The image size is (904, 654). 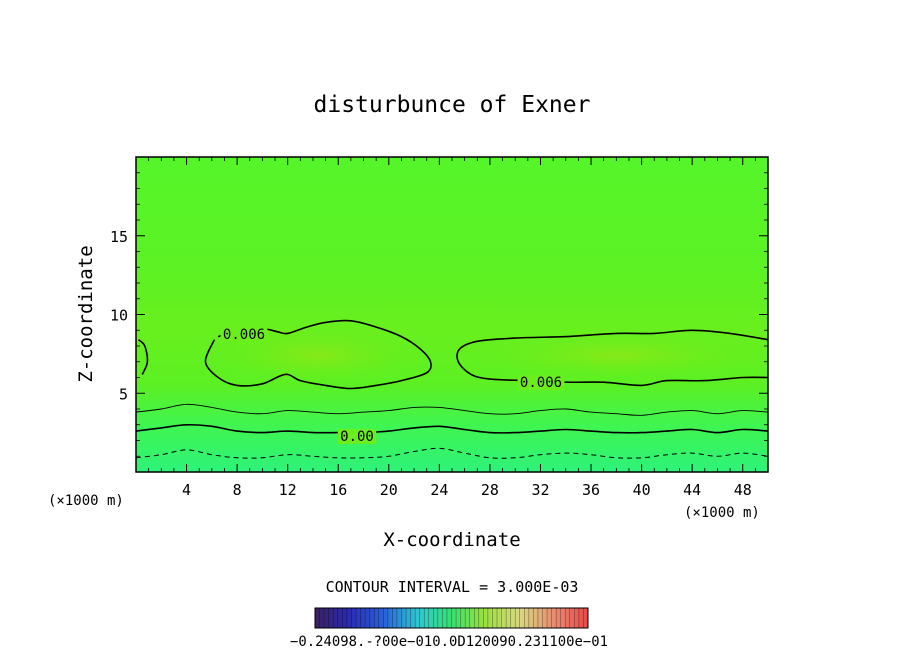 I want to click on x-tick-label: 12, so click(x=288, y=490).